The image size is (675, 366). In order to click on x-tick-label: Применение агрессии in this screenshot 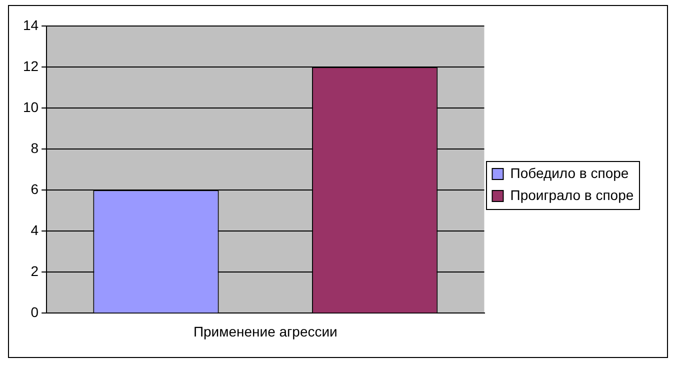, I will do `click(265, 331)`.